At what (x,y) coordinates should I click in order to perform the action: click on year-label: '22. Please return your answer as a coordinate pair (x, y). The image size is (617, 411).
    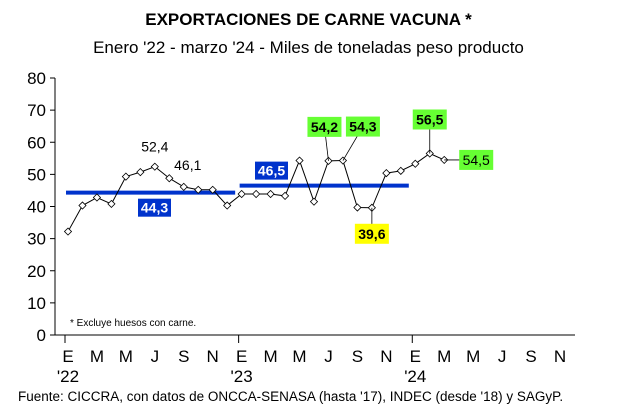
    Looking at the image, I should click on (68, 376).